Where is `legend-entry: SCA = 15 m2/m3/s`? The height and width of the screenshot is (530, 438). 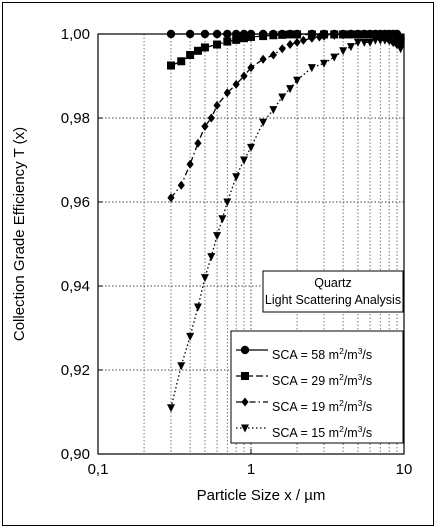 legend-entry: SCA = 15 m2/m3/s is located at coordinates (304, 432).